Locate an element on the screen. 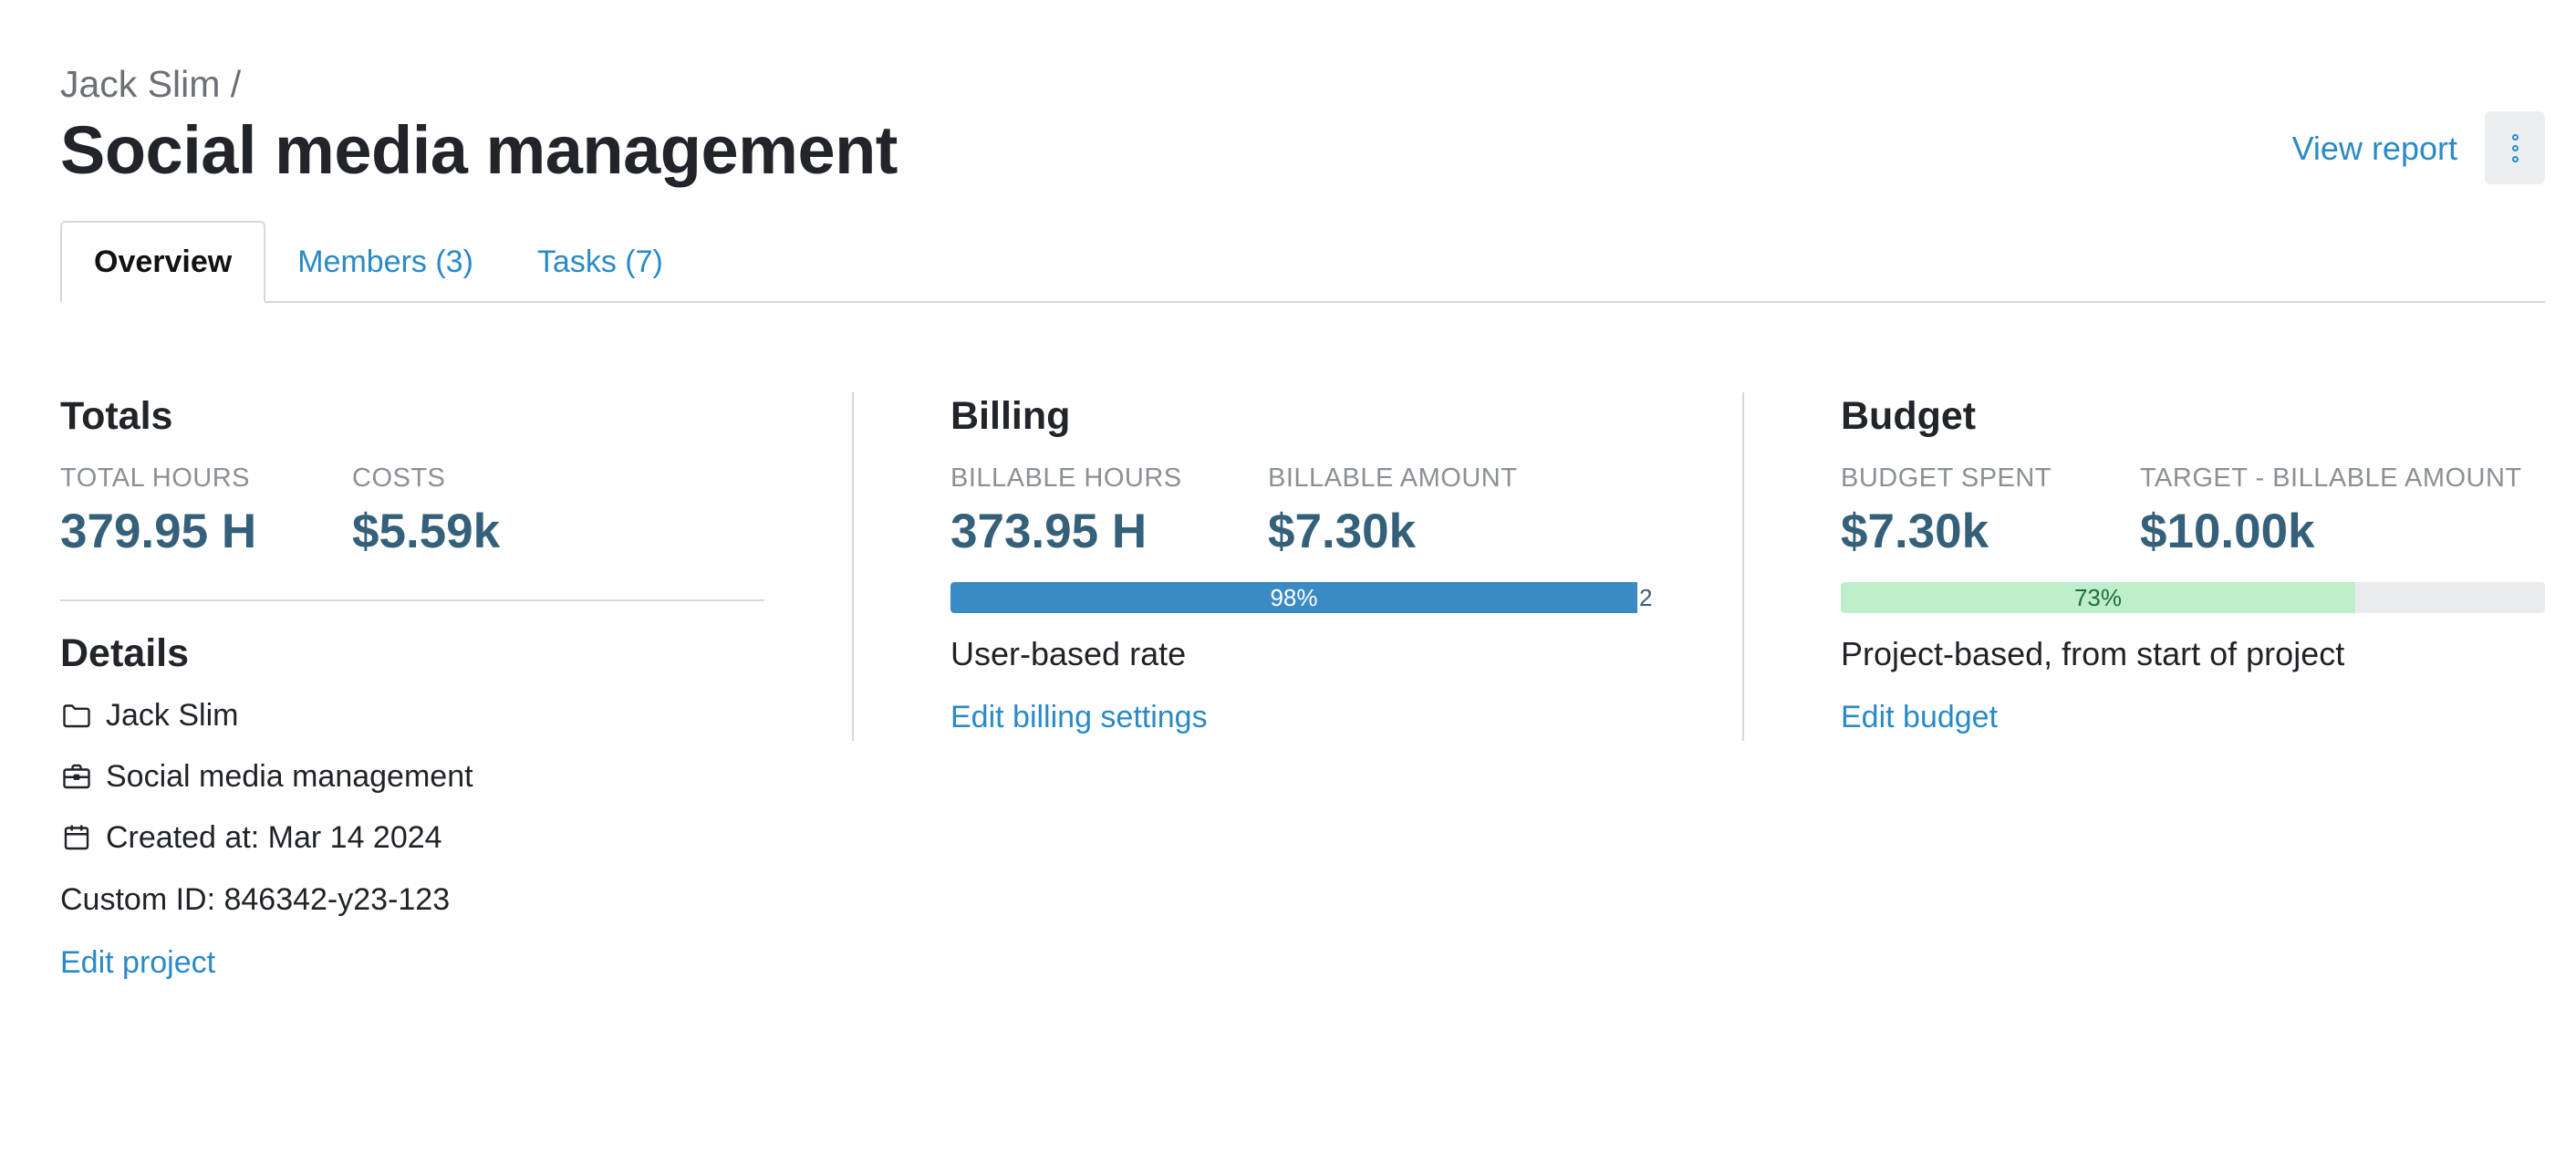  costs-stat: COSTS $5.59k is located at coordinates (426, 512).